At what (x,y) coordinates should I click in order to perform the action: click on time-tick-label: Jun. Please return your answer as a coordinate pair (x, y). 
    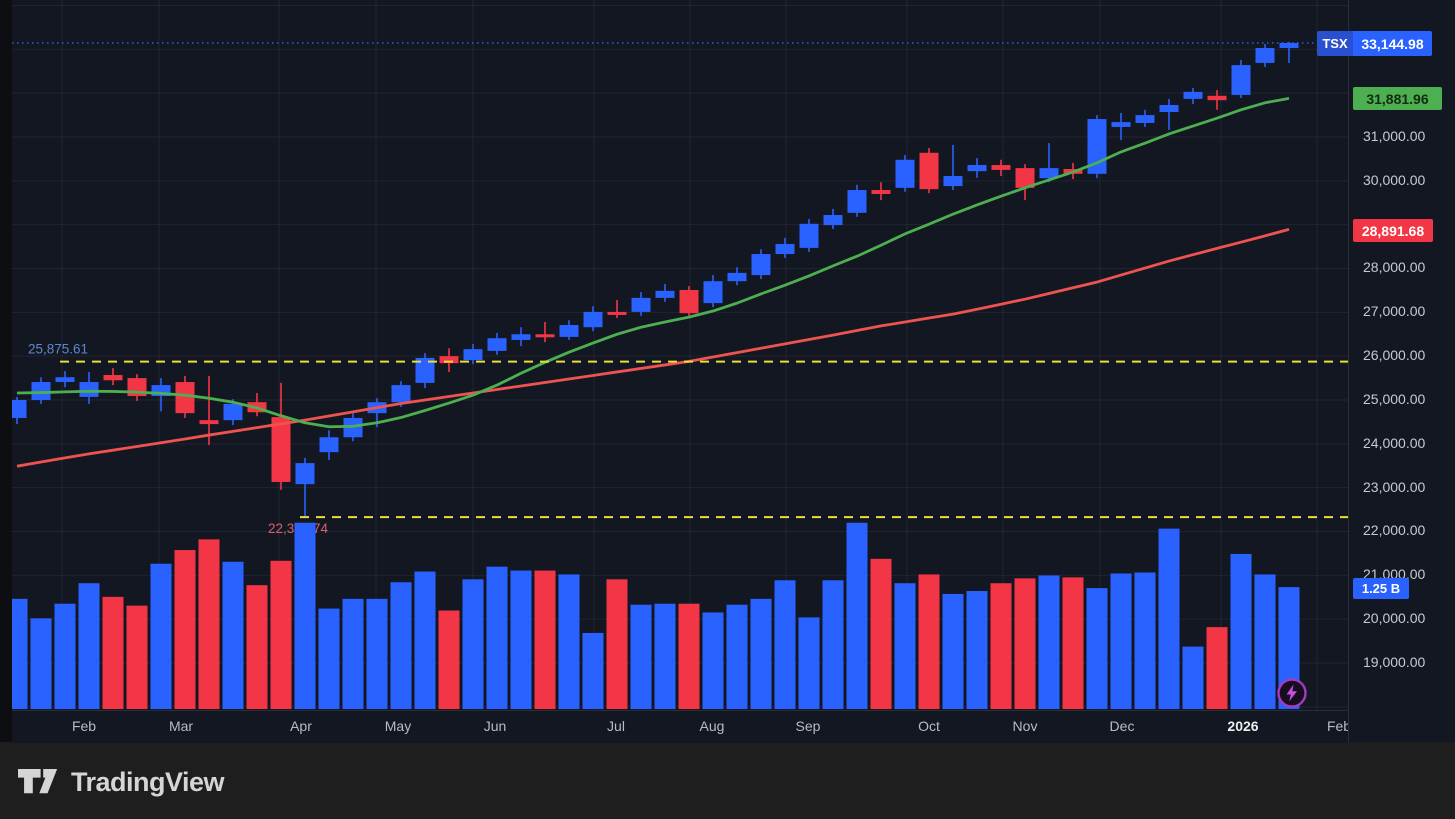
    Looking at the image, I should click on (495, 726).